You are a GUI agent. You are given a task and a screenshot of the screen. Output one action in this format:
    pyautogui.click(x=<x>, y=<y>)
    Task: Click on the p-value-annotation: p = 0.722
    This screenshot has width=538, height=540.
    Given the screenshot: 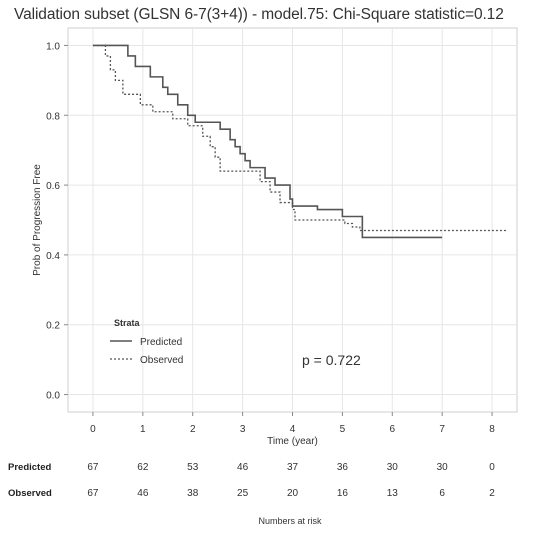 What is the action you would take?
    pyautogui.click(x=331, y=360)
    